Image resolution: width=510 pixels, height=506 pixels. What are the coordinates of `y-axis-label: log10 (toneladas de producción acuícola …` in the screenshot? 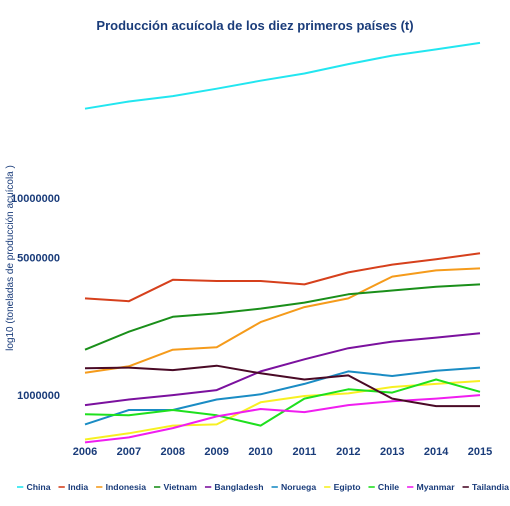 It's located at (10, 258).